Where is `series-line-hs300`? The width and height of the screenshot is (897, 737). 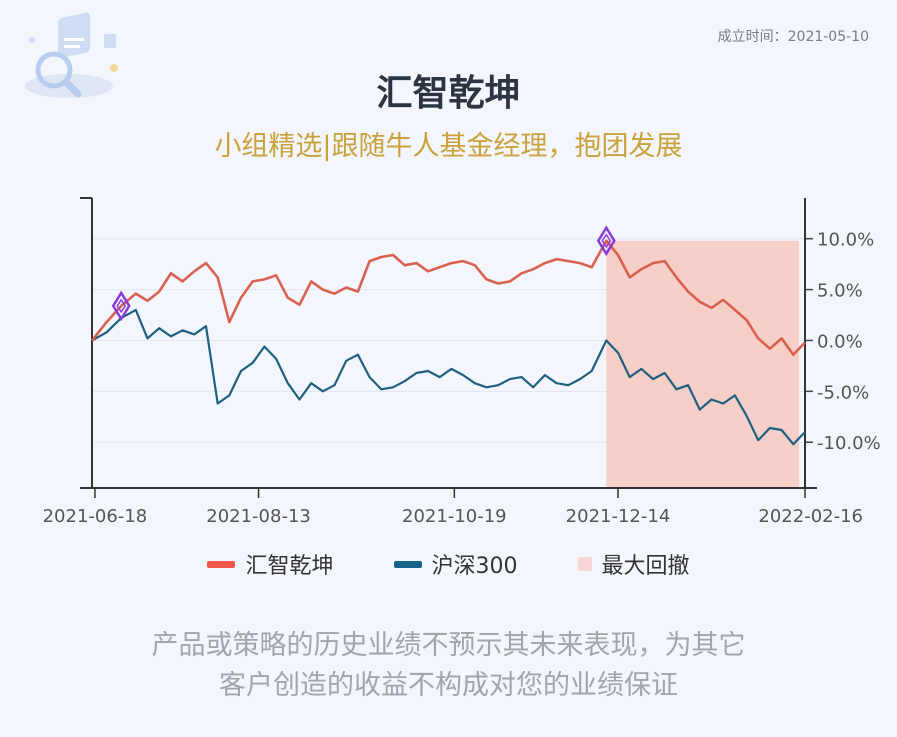
series-line-hs300 is located at coordinates (448, 377).